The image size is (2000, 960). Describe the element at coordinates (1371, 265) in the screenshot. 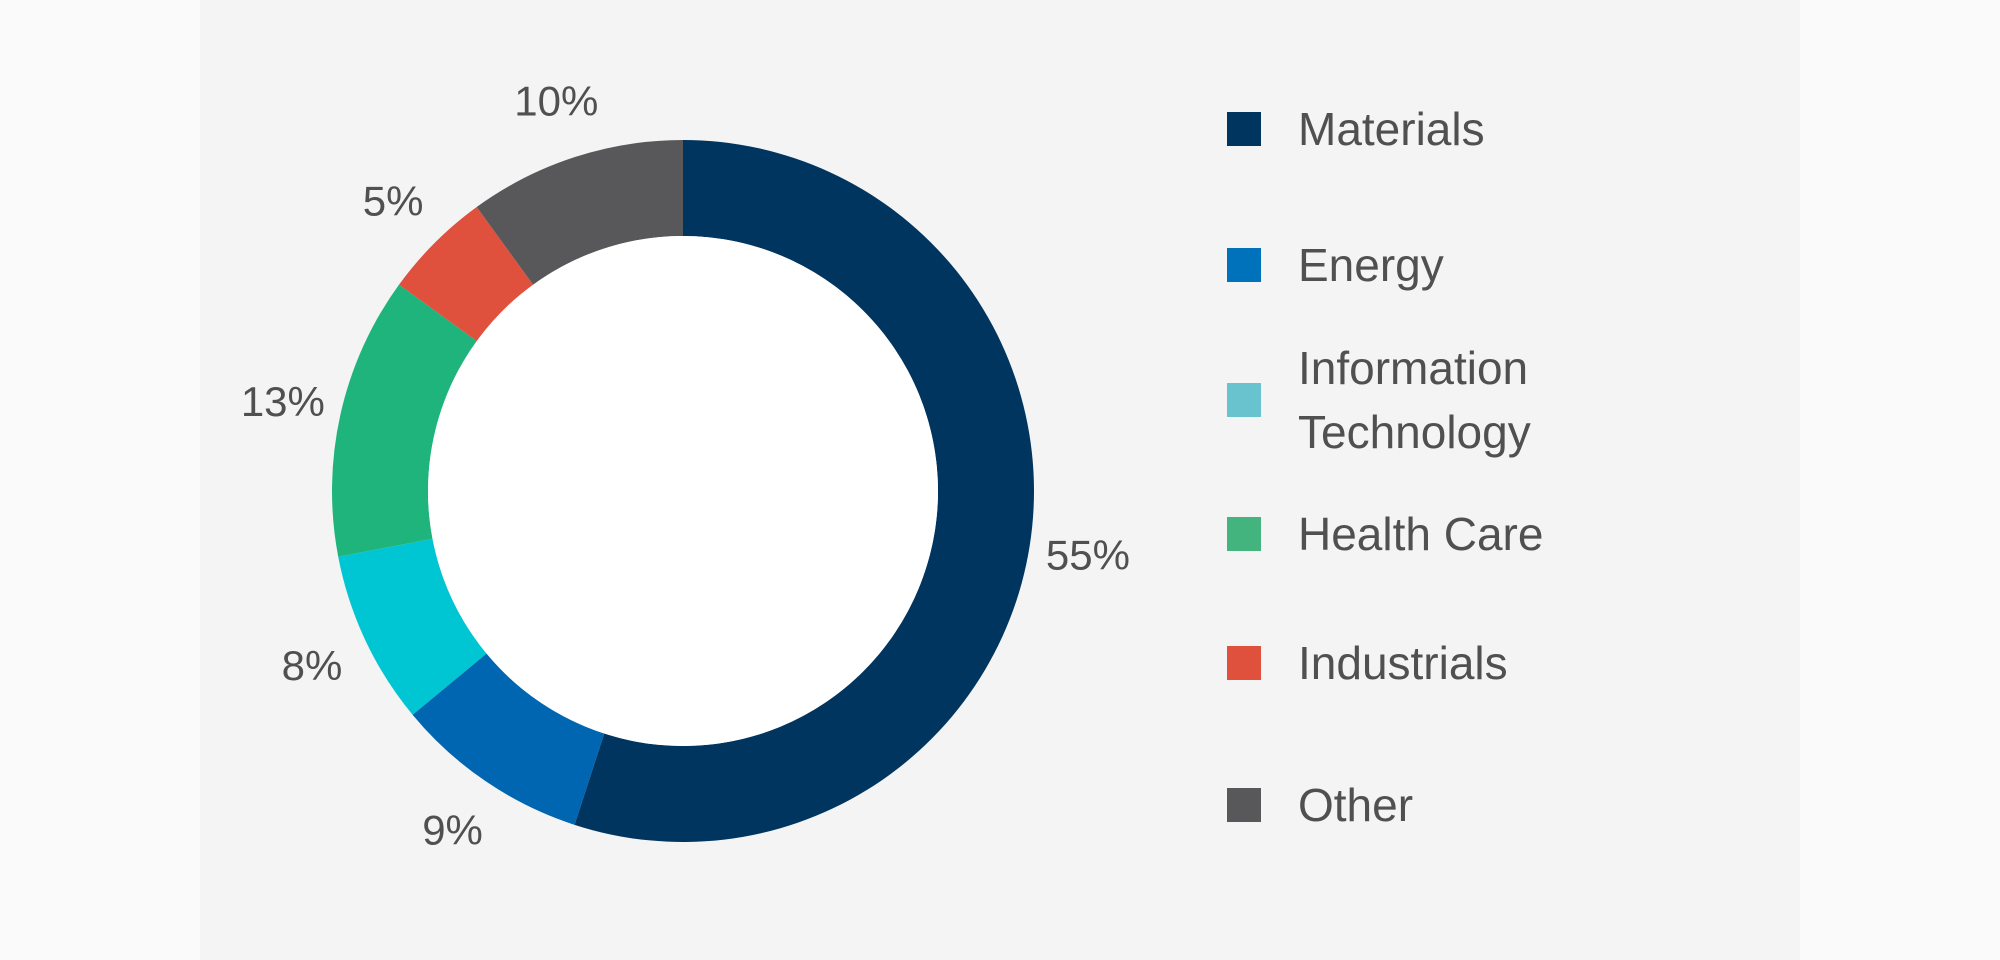

I see `legend-label-energy: Energy` at that location.